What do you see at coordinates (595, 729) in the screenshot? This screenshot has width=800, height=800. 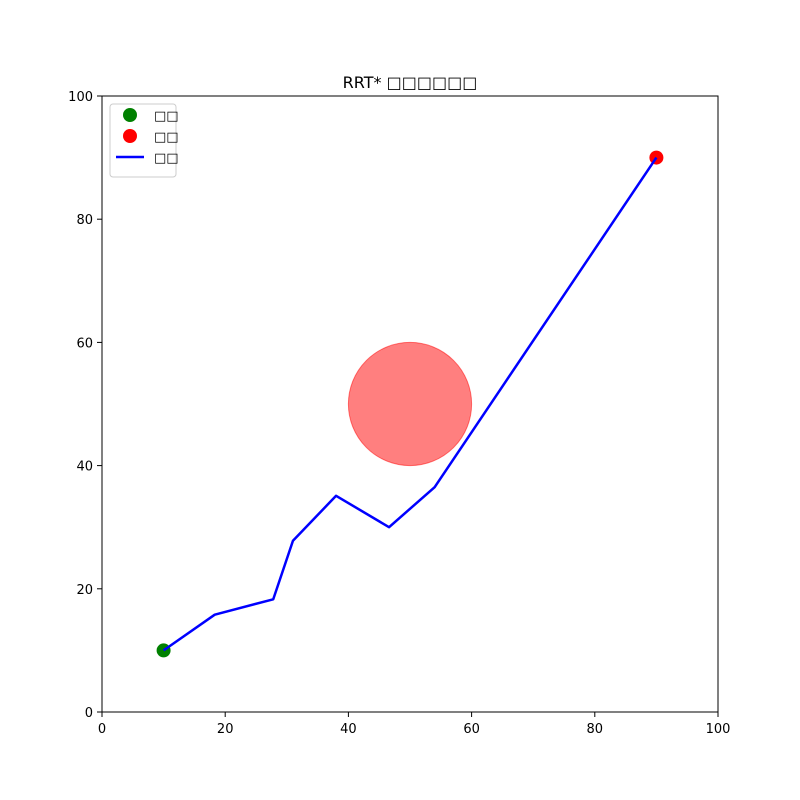 I see `x-tick-label: 80` at bounding box center [595, 729].